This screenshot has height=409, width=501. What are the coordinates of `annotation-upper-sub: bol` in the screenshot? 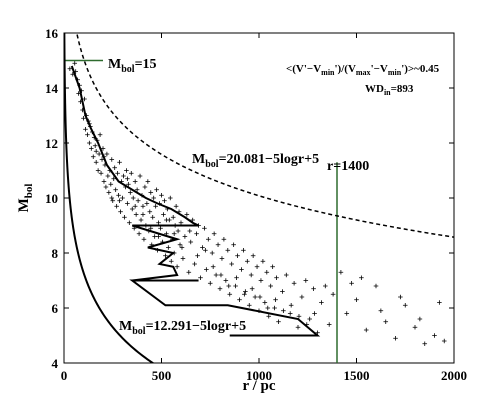 It's located at (212, 164).